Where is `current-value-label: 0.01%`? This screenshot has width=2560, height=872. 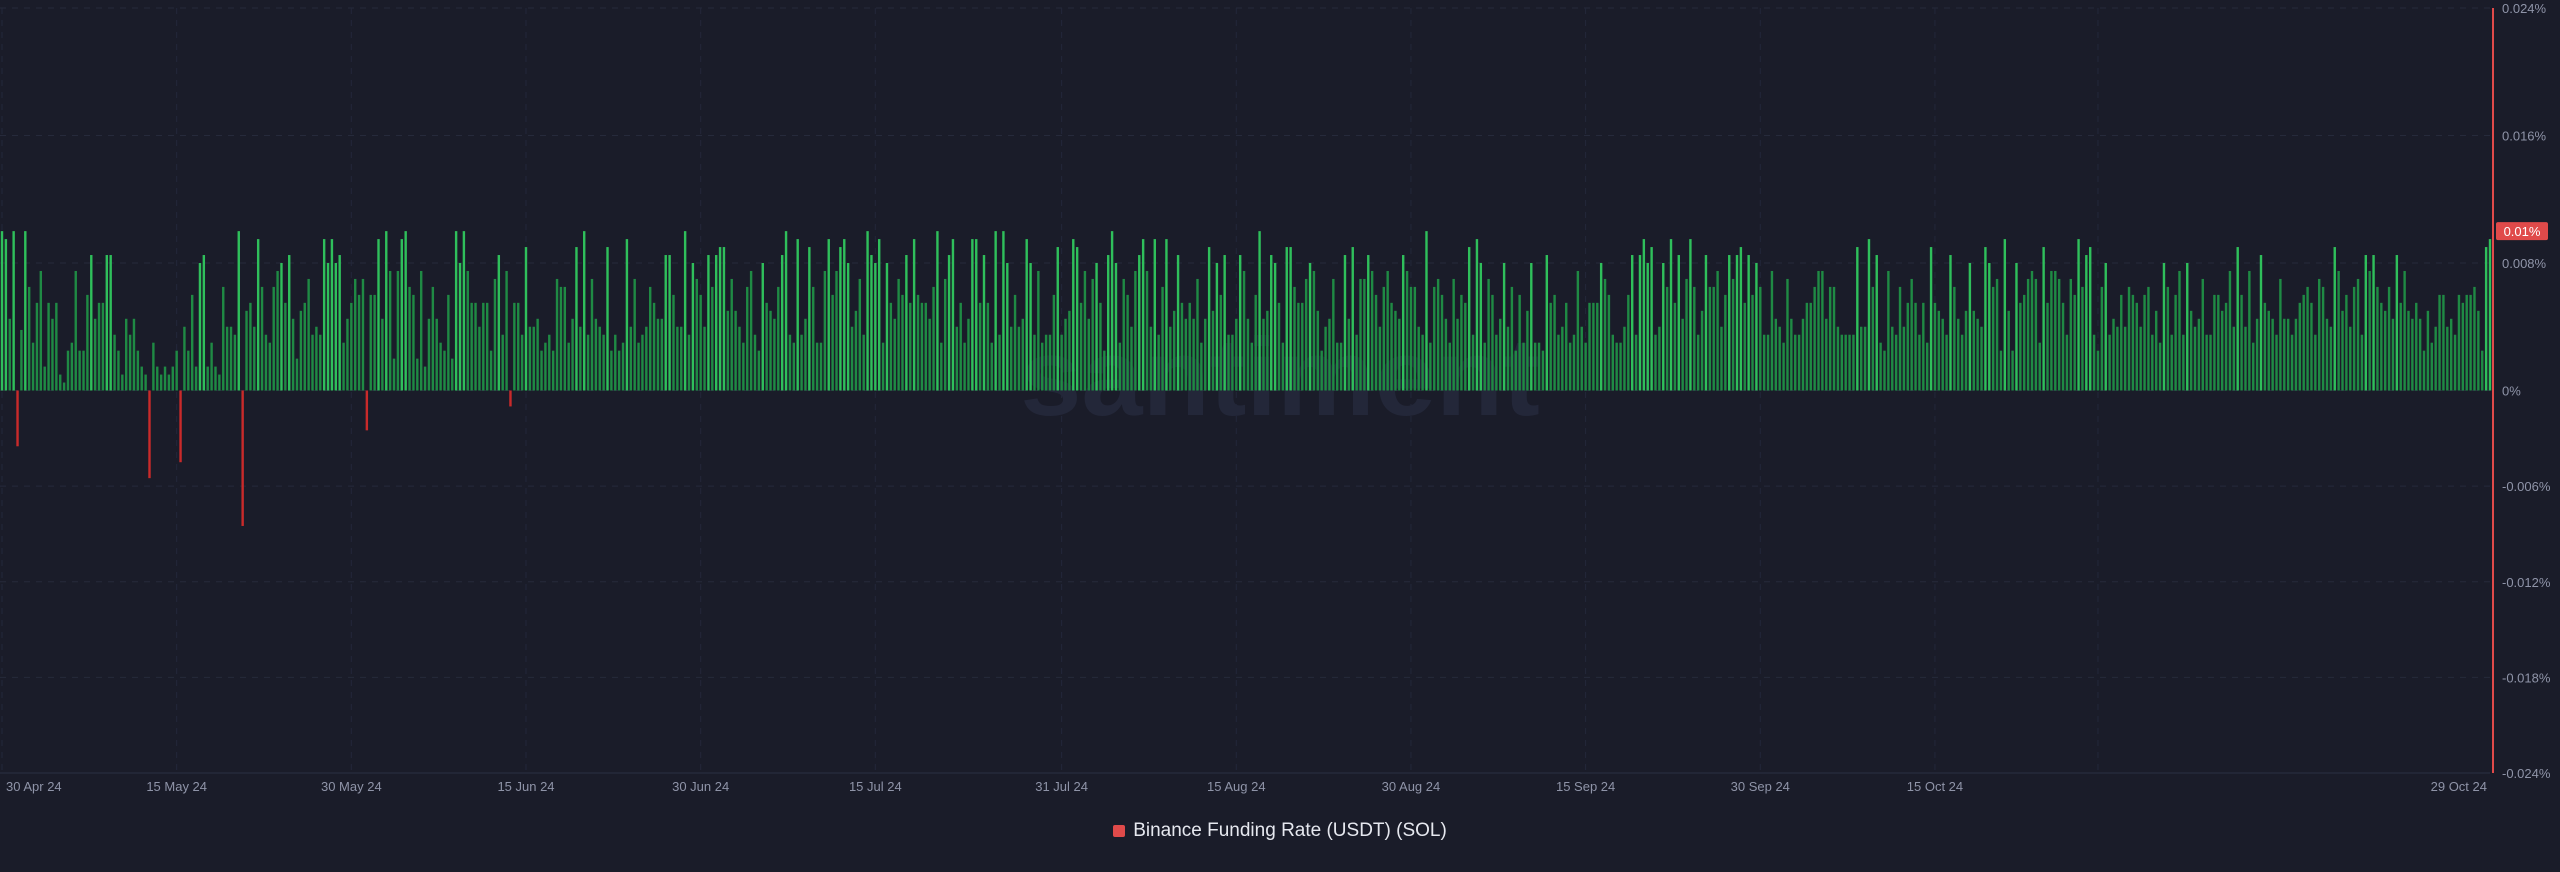 current-value-label: 0.01% is located at coordinates (2522, 231).